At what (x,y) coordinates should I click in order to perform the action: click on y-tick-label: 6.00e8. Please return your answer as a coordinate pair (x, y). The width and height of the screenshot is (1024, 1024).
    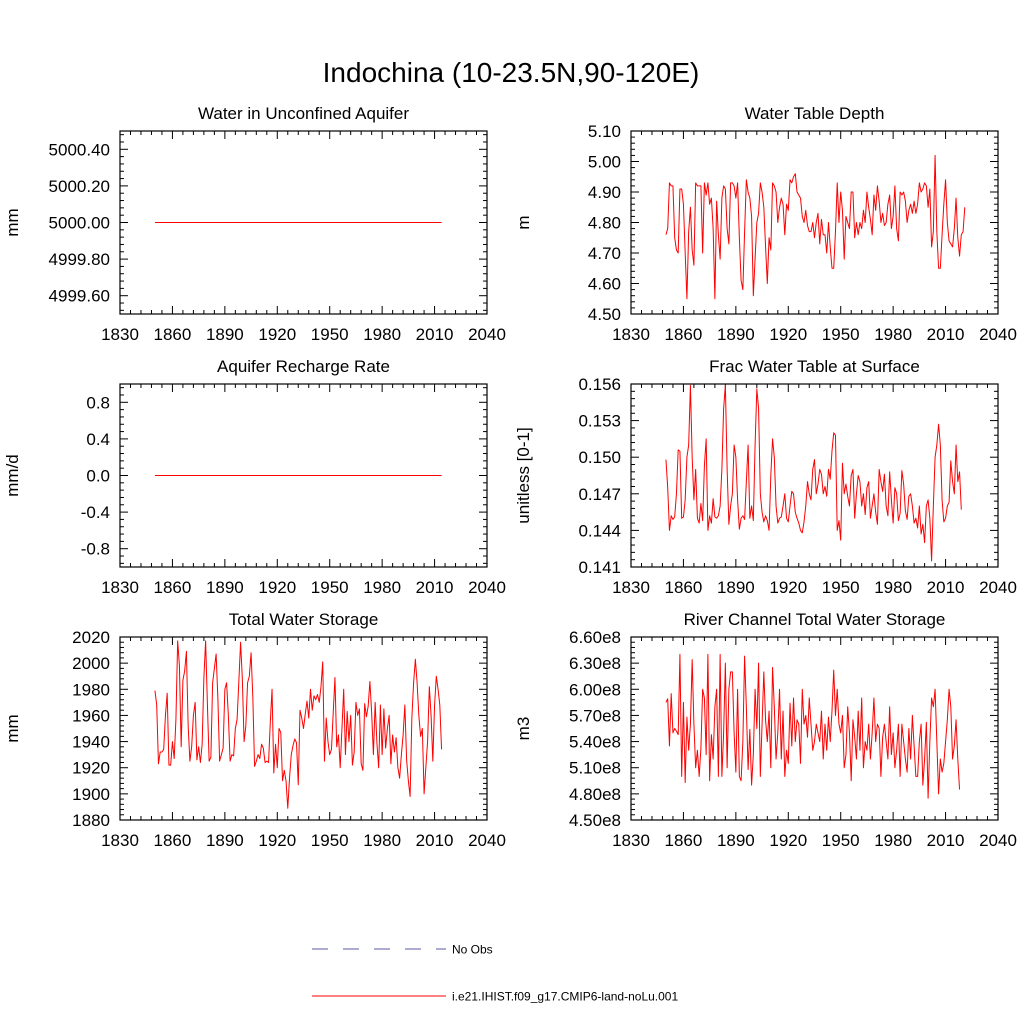
    Looking at the image, I should click on (595, 689).